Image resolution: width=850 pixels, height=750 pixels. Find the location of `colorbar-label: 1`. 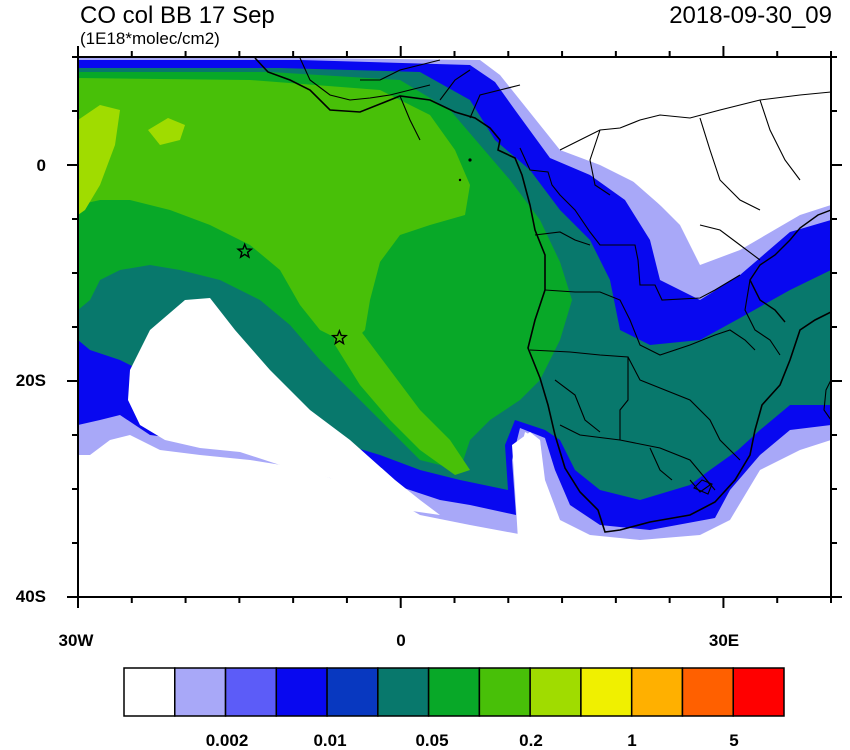

colorbar-label: 1 is located at coordinates (632, 740).